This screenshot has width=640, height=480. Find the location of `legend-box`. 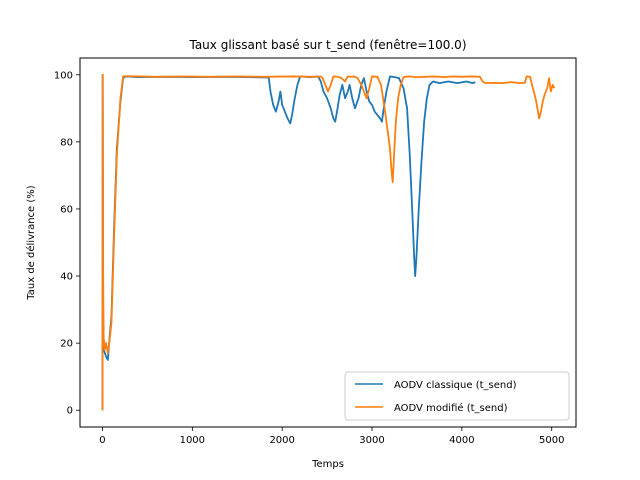

legend-box is located at coordinates (457, 396).